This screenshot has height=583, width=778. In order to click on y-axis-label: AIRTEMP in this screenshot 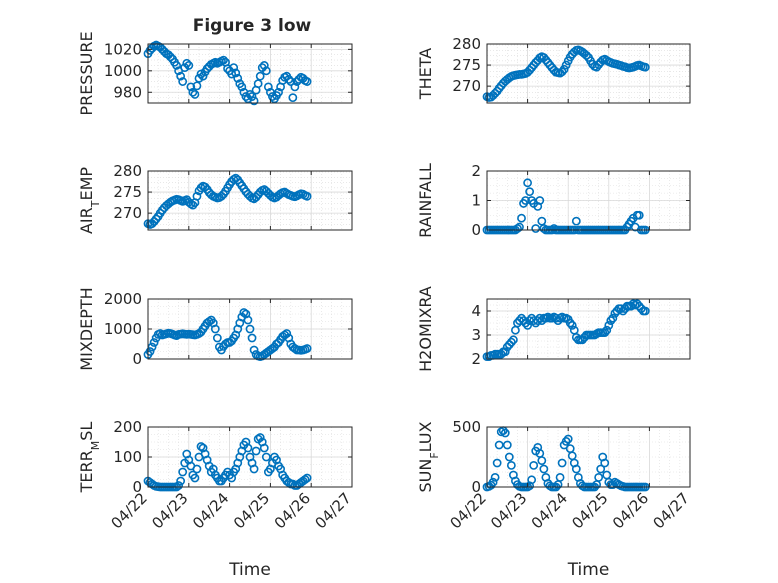, I will do `click(89, 200)`.